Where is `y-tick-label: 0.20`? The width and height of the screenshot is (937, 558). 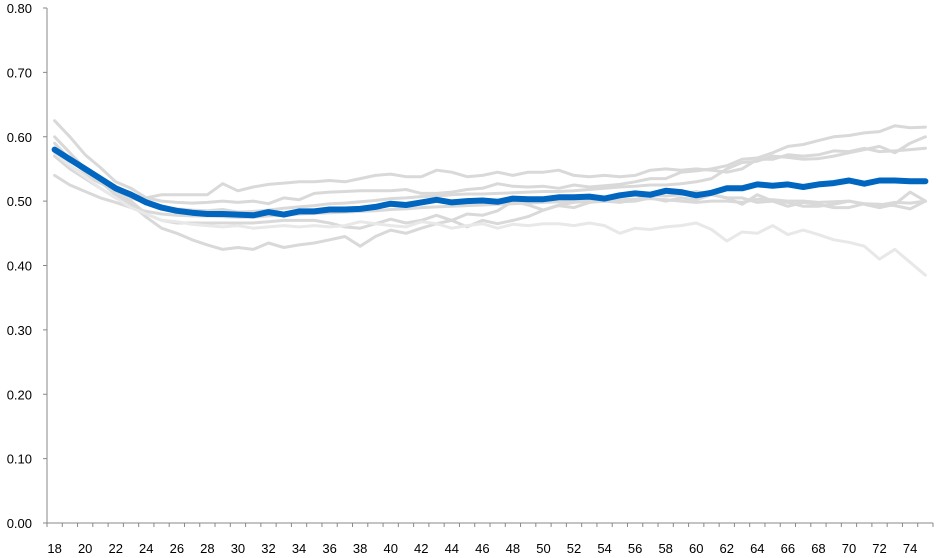
y-tick-label: 0.20 is located at coordinates (19, 394).